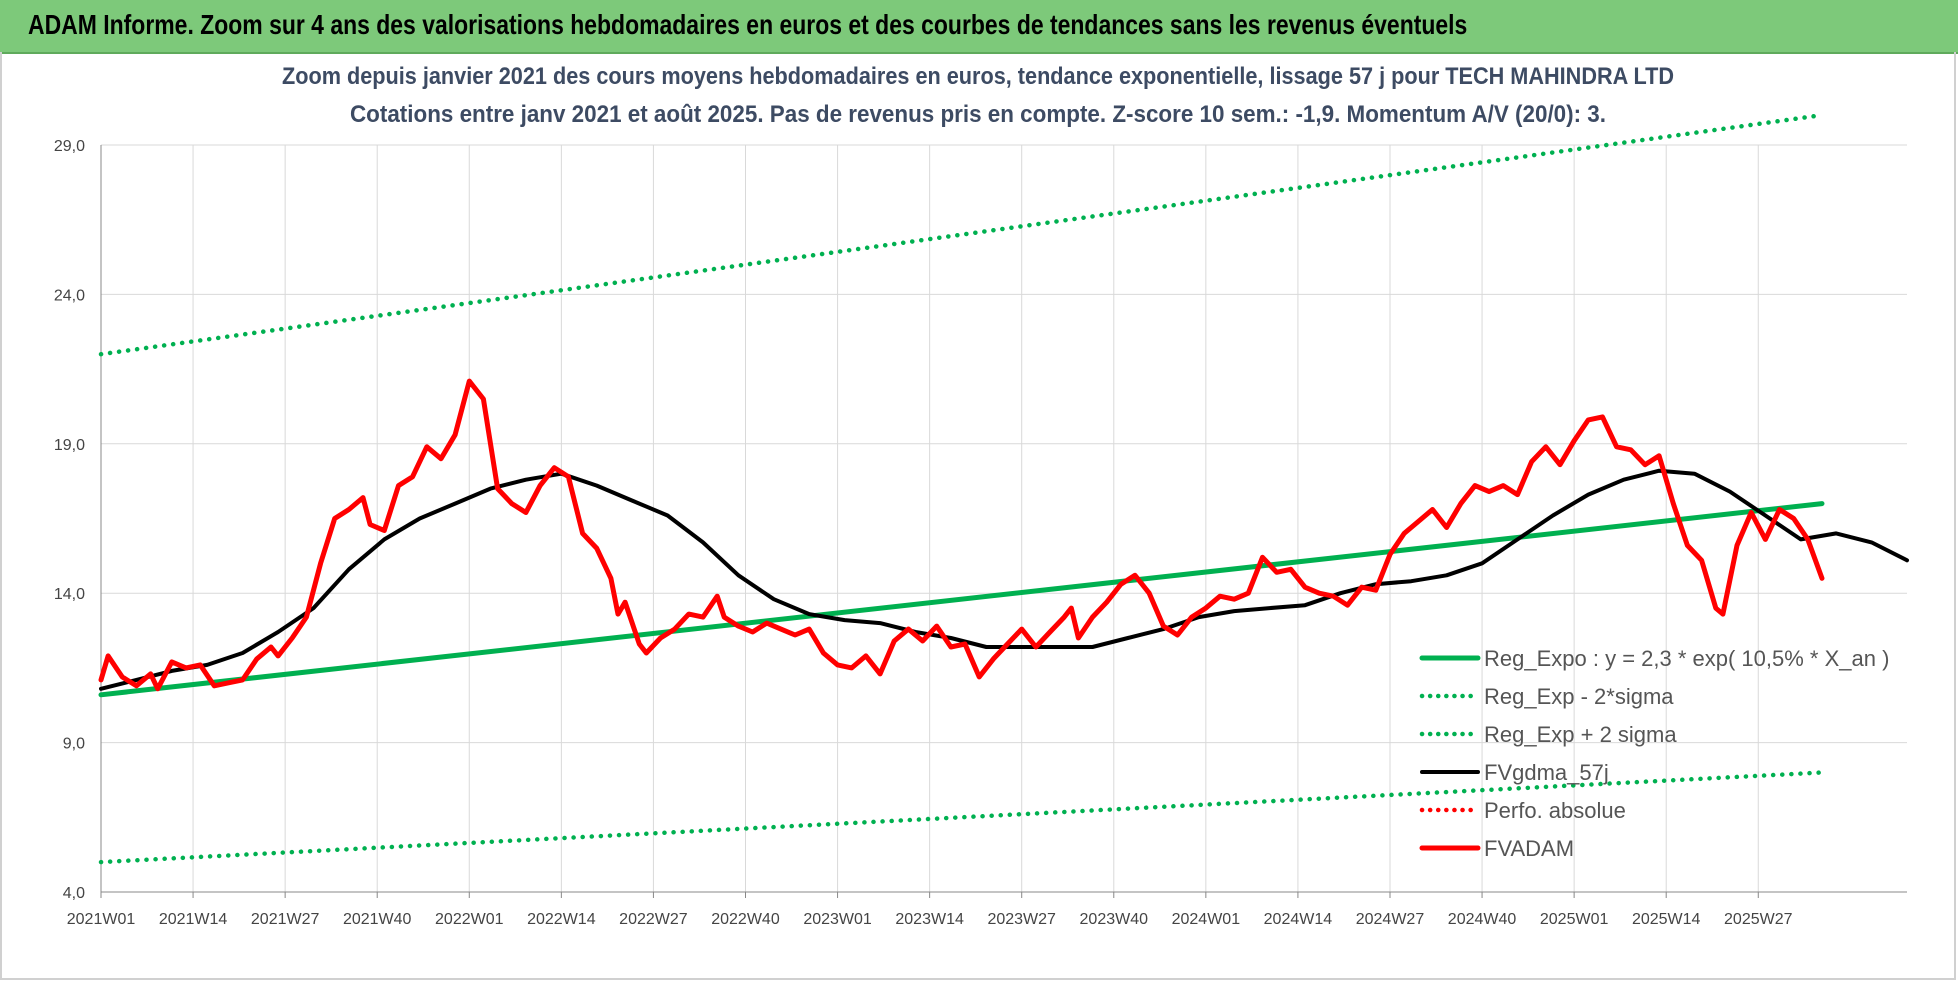 Image resolution: width=1958 pixels, height=984 pixels. What do you see at coordinates (1758, 919) in the screenshot?
I see `x-tick-label: 2025W27` at bounding box center [1758, 919].